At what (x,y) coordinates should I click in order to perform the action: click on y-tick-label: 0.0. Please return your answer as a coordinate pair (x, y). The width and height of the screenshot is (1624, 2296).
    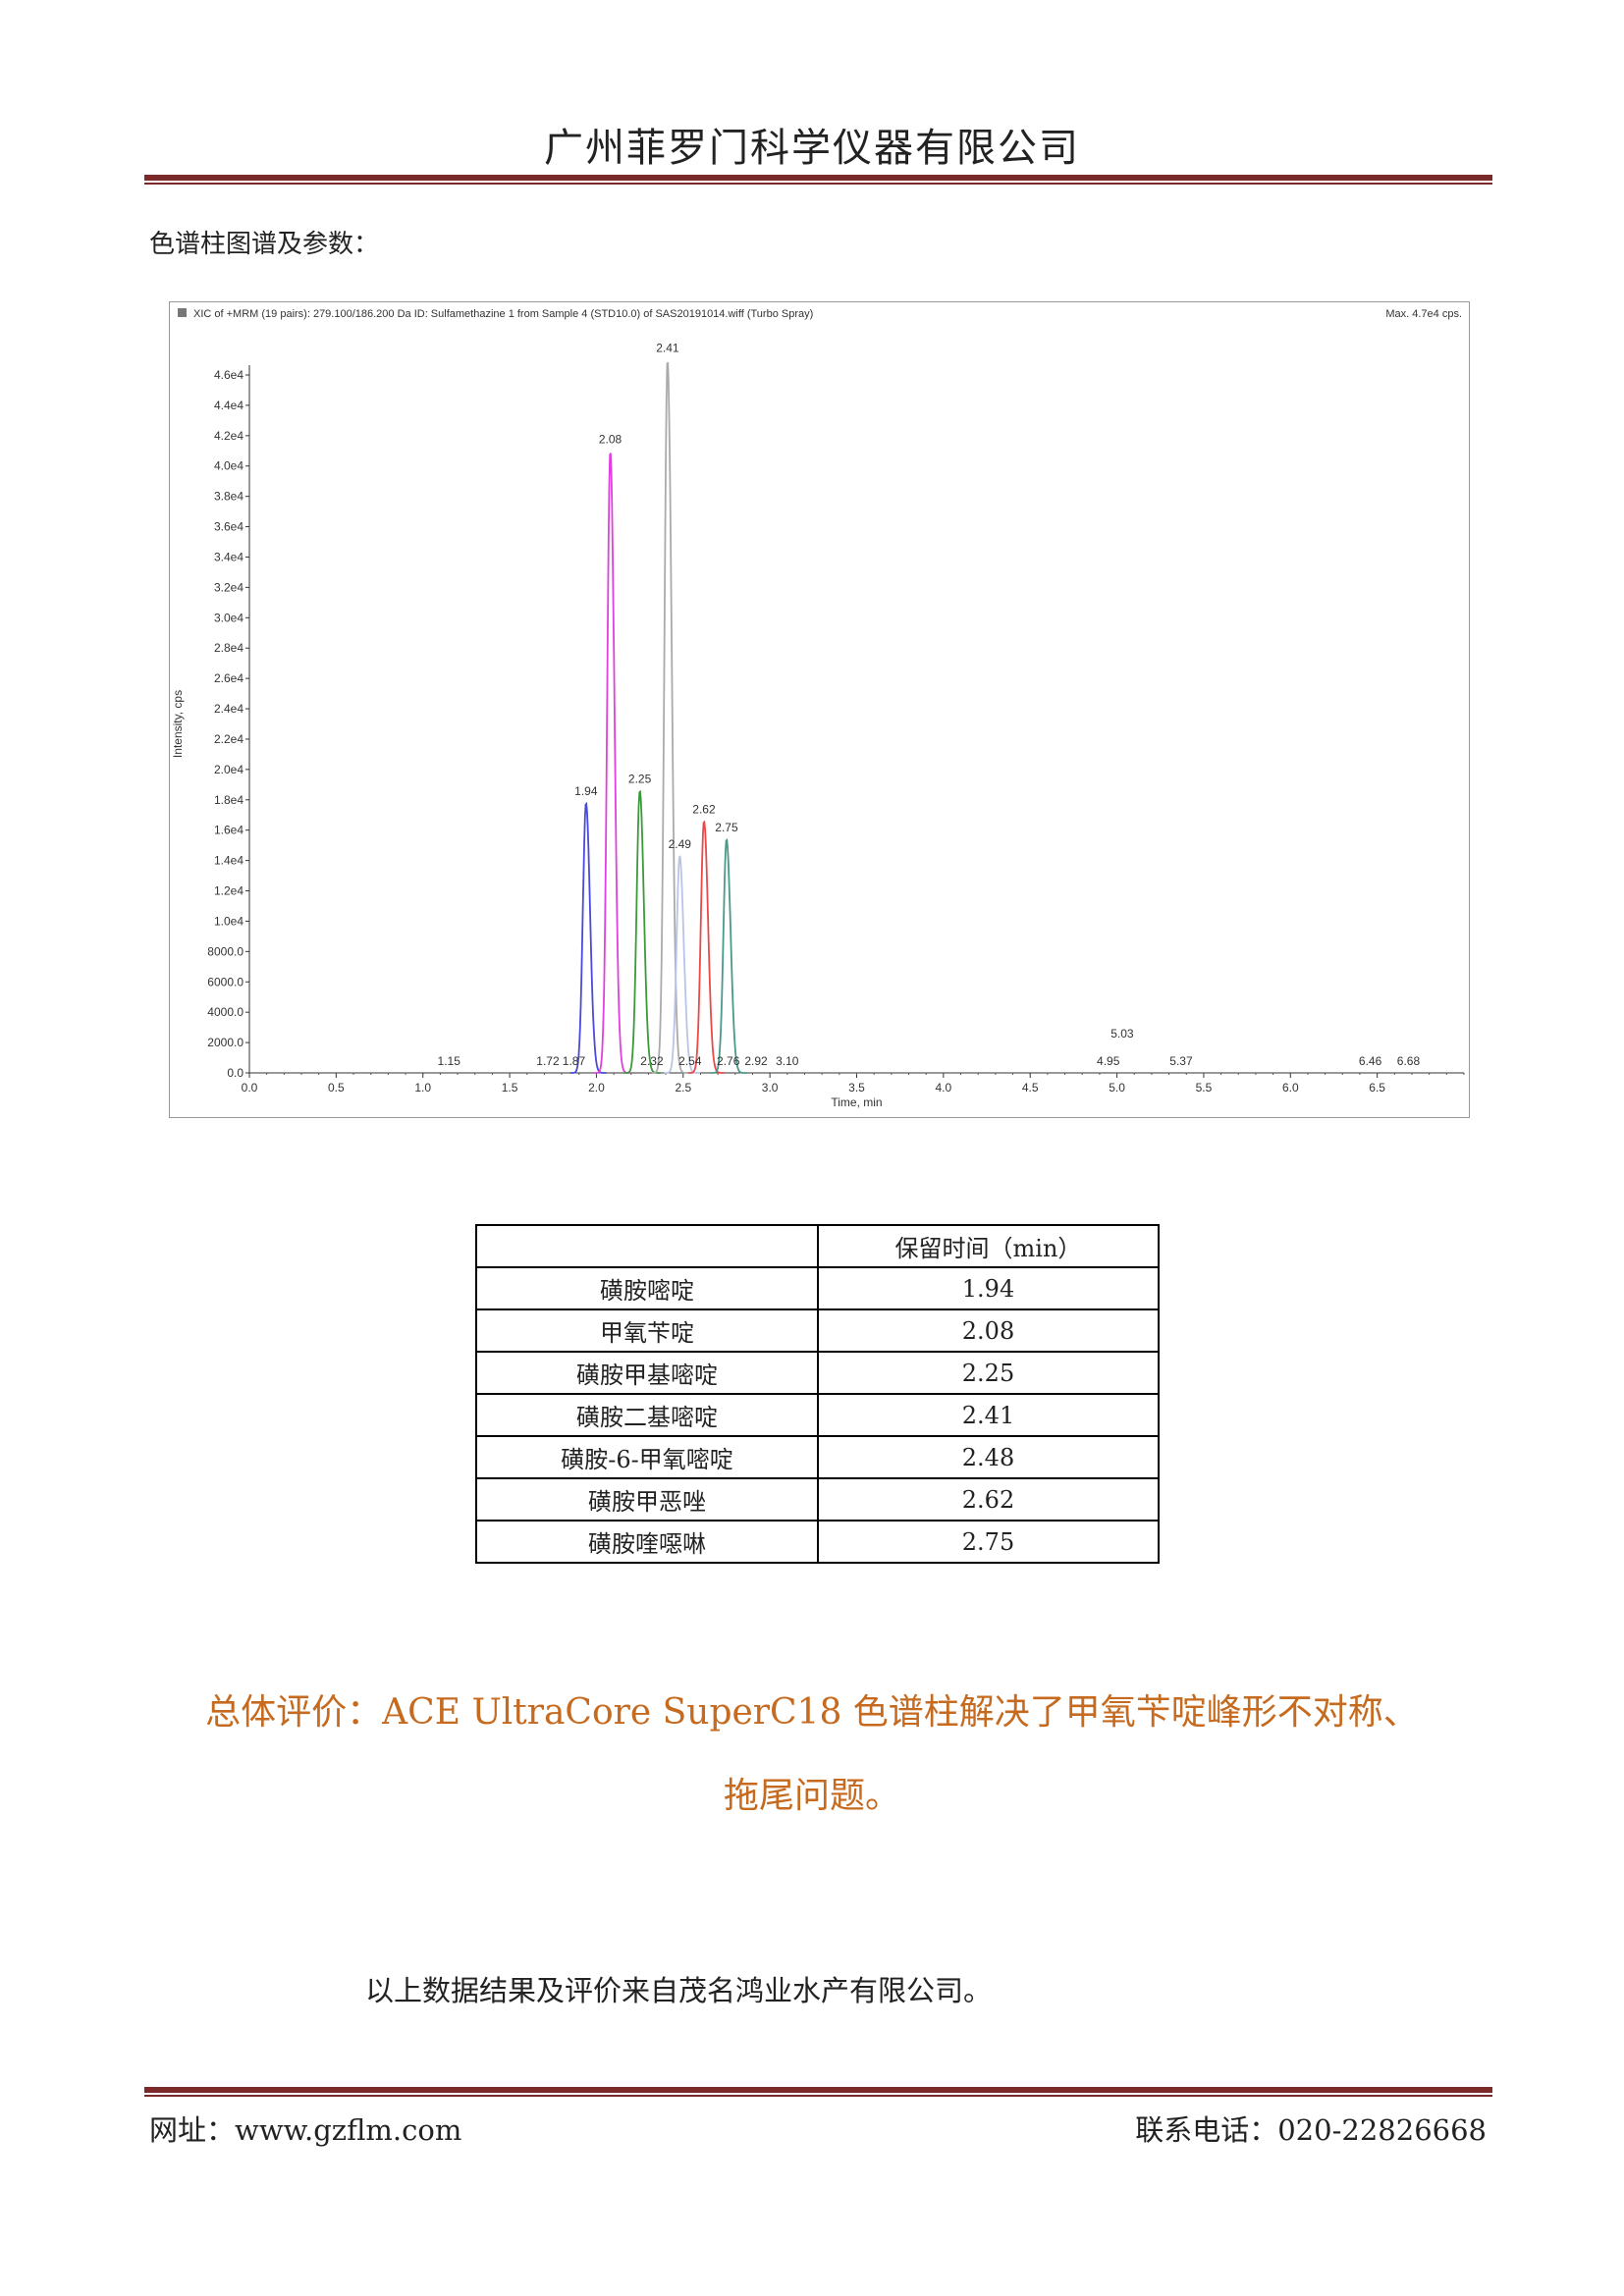
    Looking at the image, I should click on (235, 1073).